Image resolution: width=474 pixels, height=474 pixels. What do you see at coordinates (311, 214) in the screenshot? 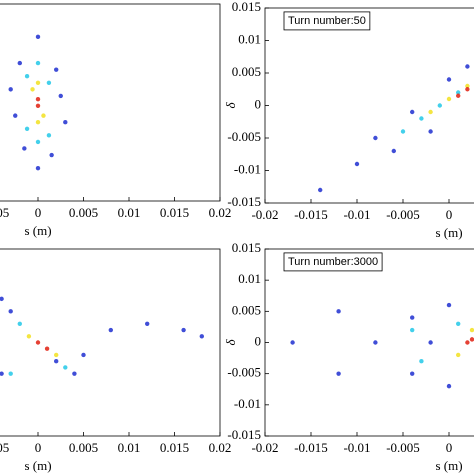
I see `x-tick-label: -0.015` at bounding box center [311, 214].